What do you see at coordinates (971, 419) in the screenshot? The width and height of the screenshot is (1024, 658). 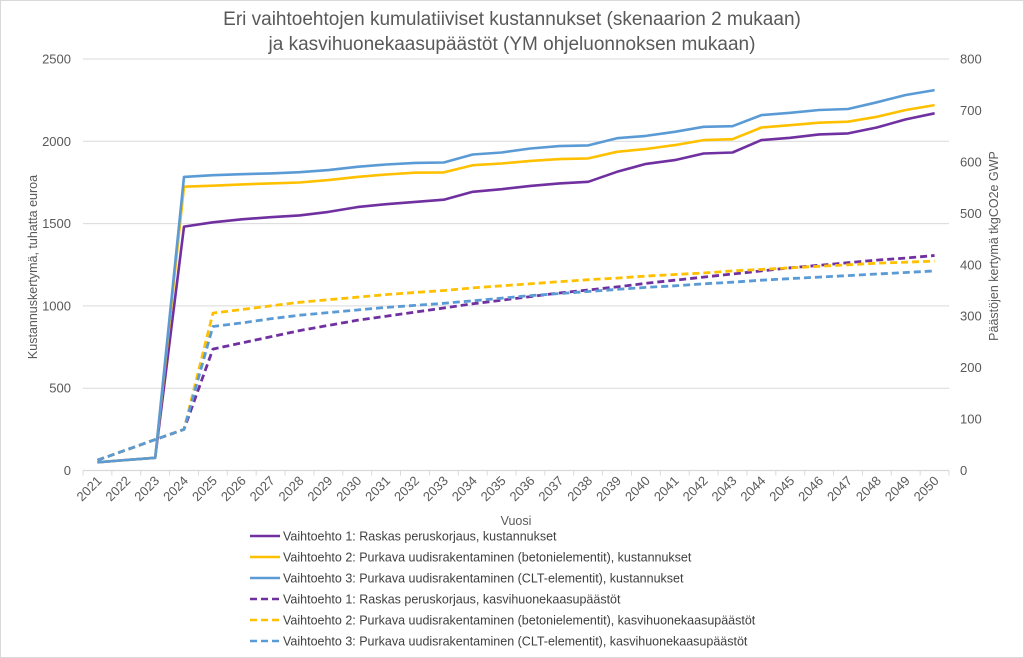 I see `y2-tick-label: 100` at bounding box center [971, 419].